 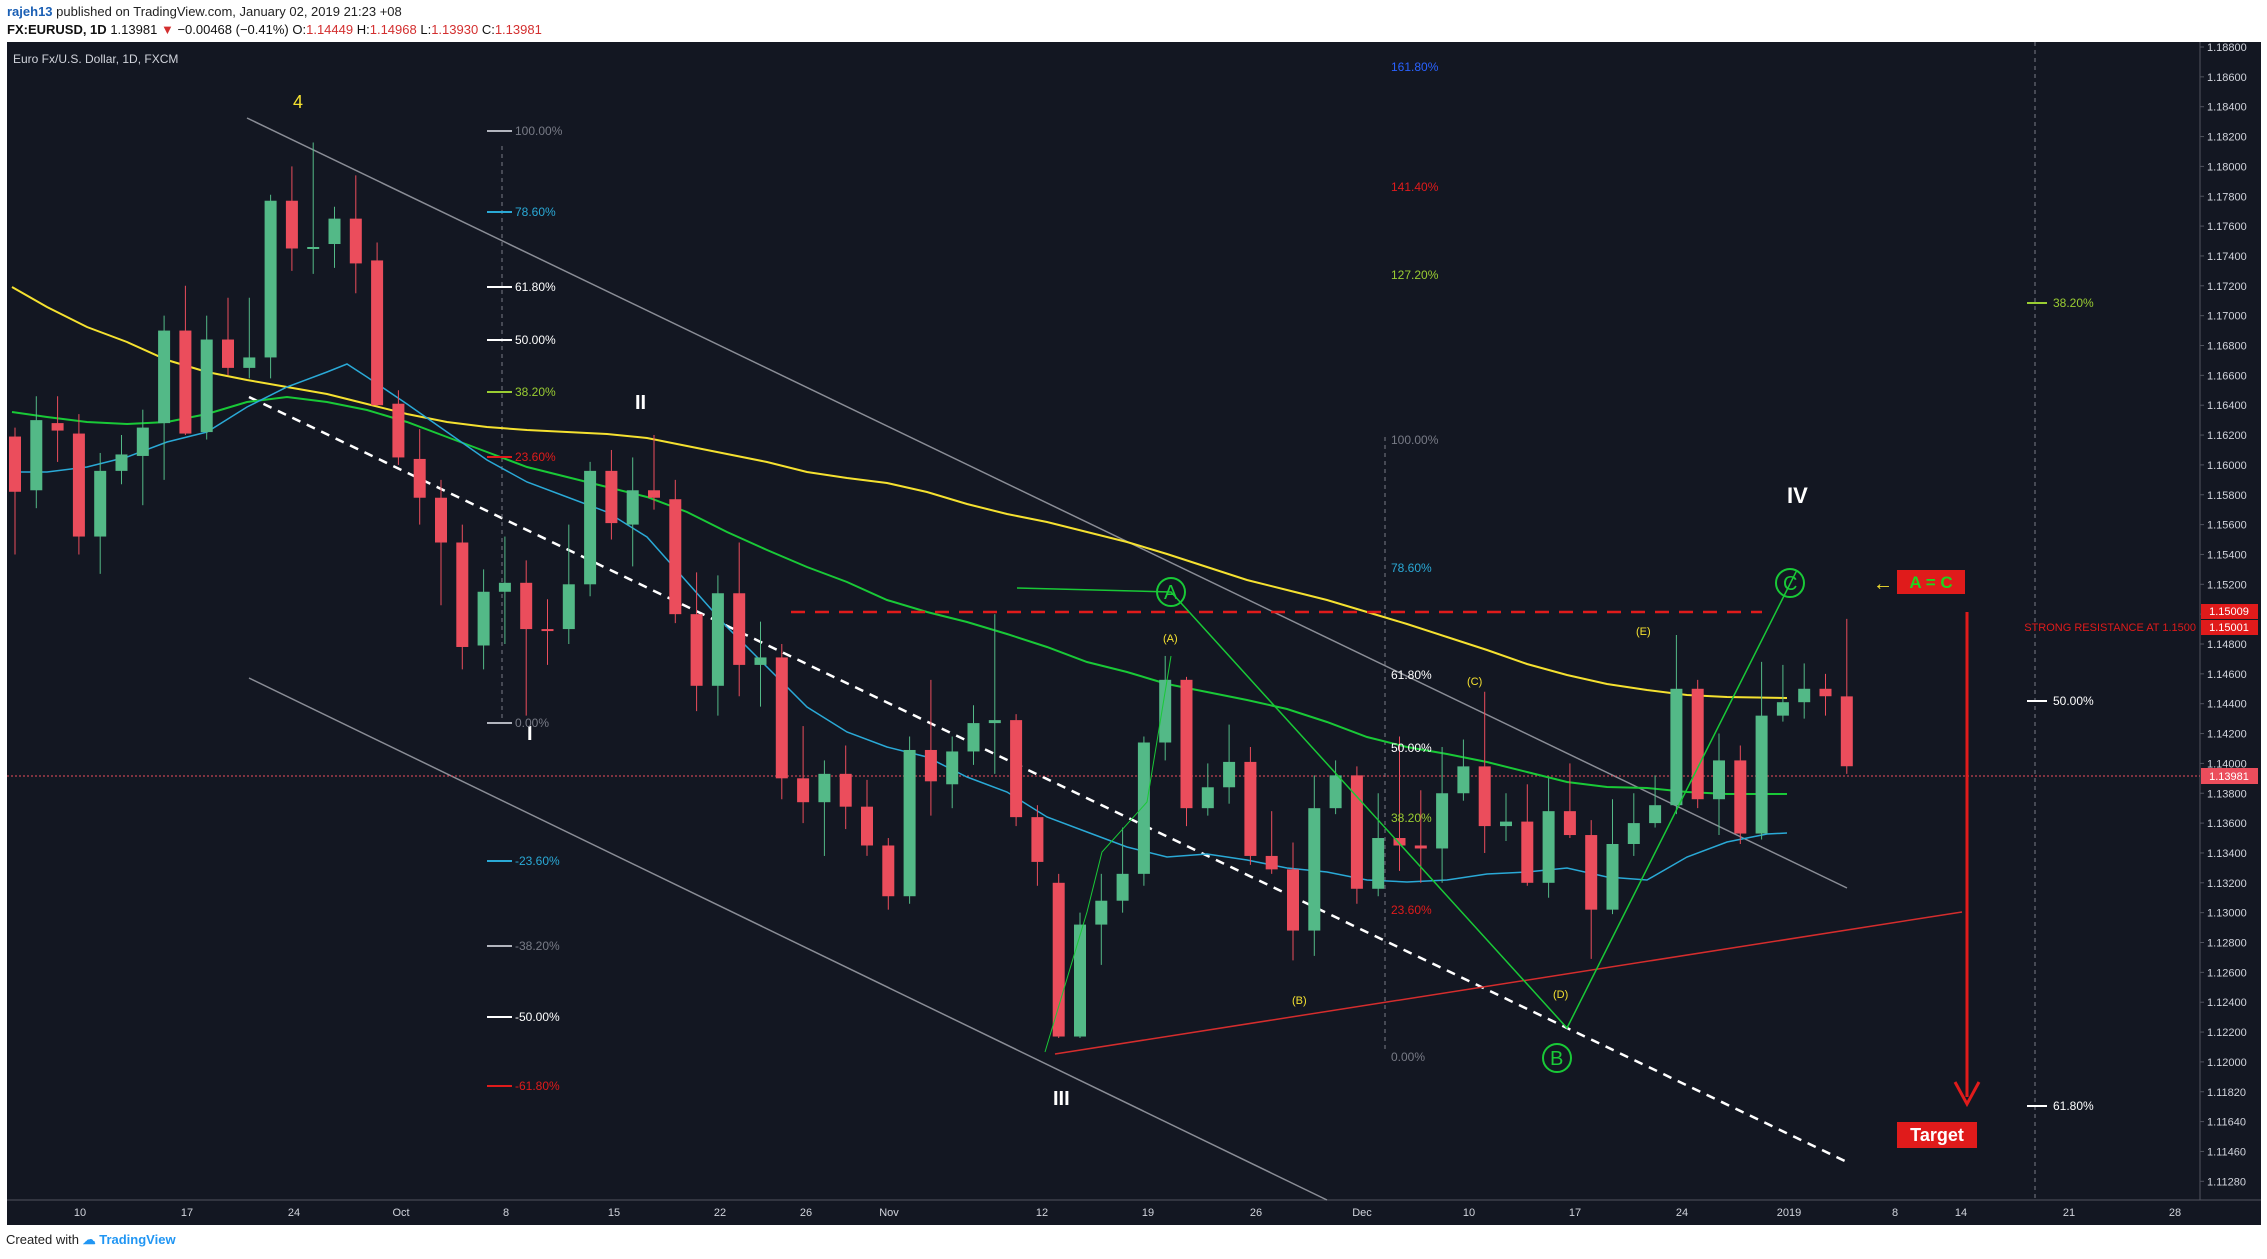 What do you see at coordinates (1407, 799) in the screenshot?
I see `abc-wave-lines` at bounding box center [1407, 799].